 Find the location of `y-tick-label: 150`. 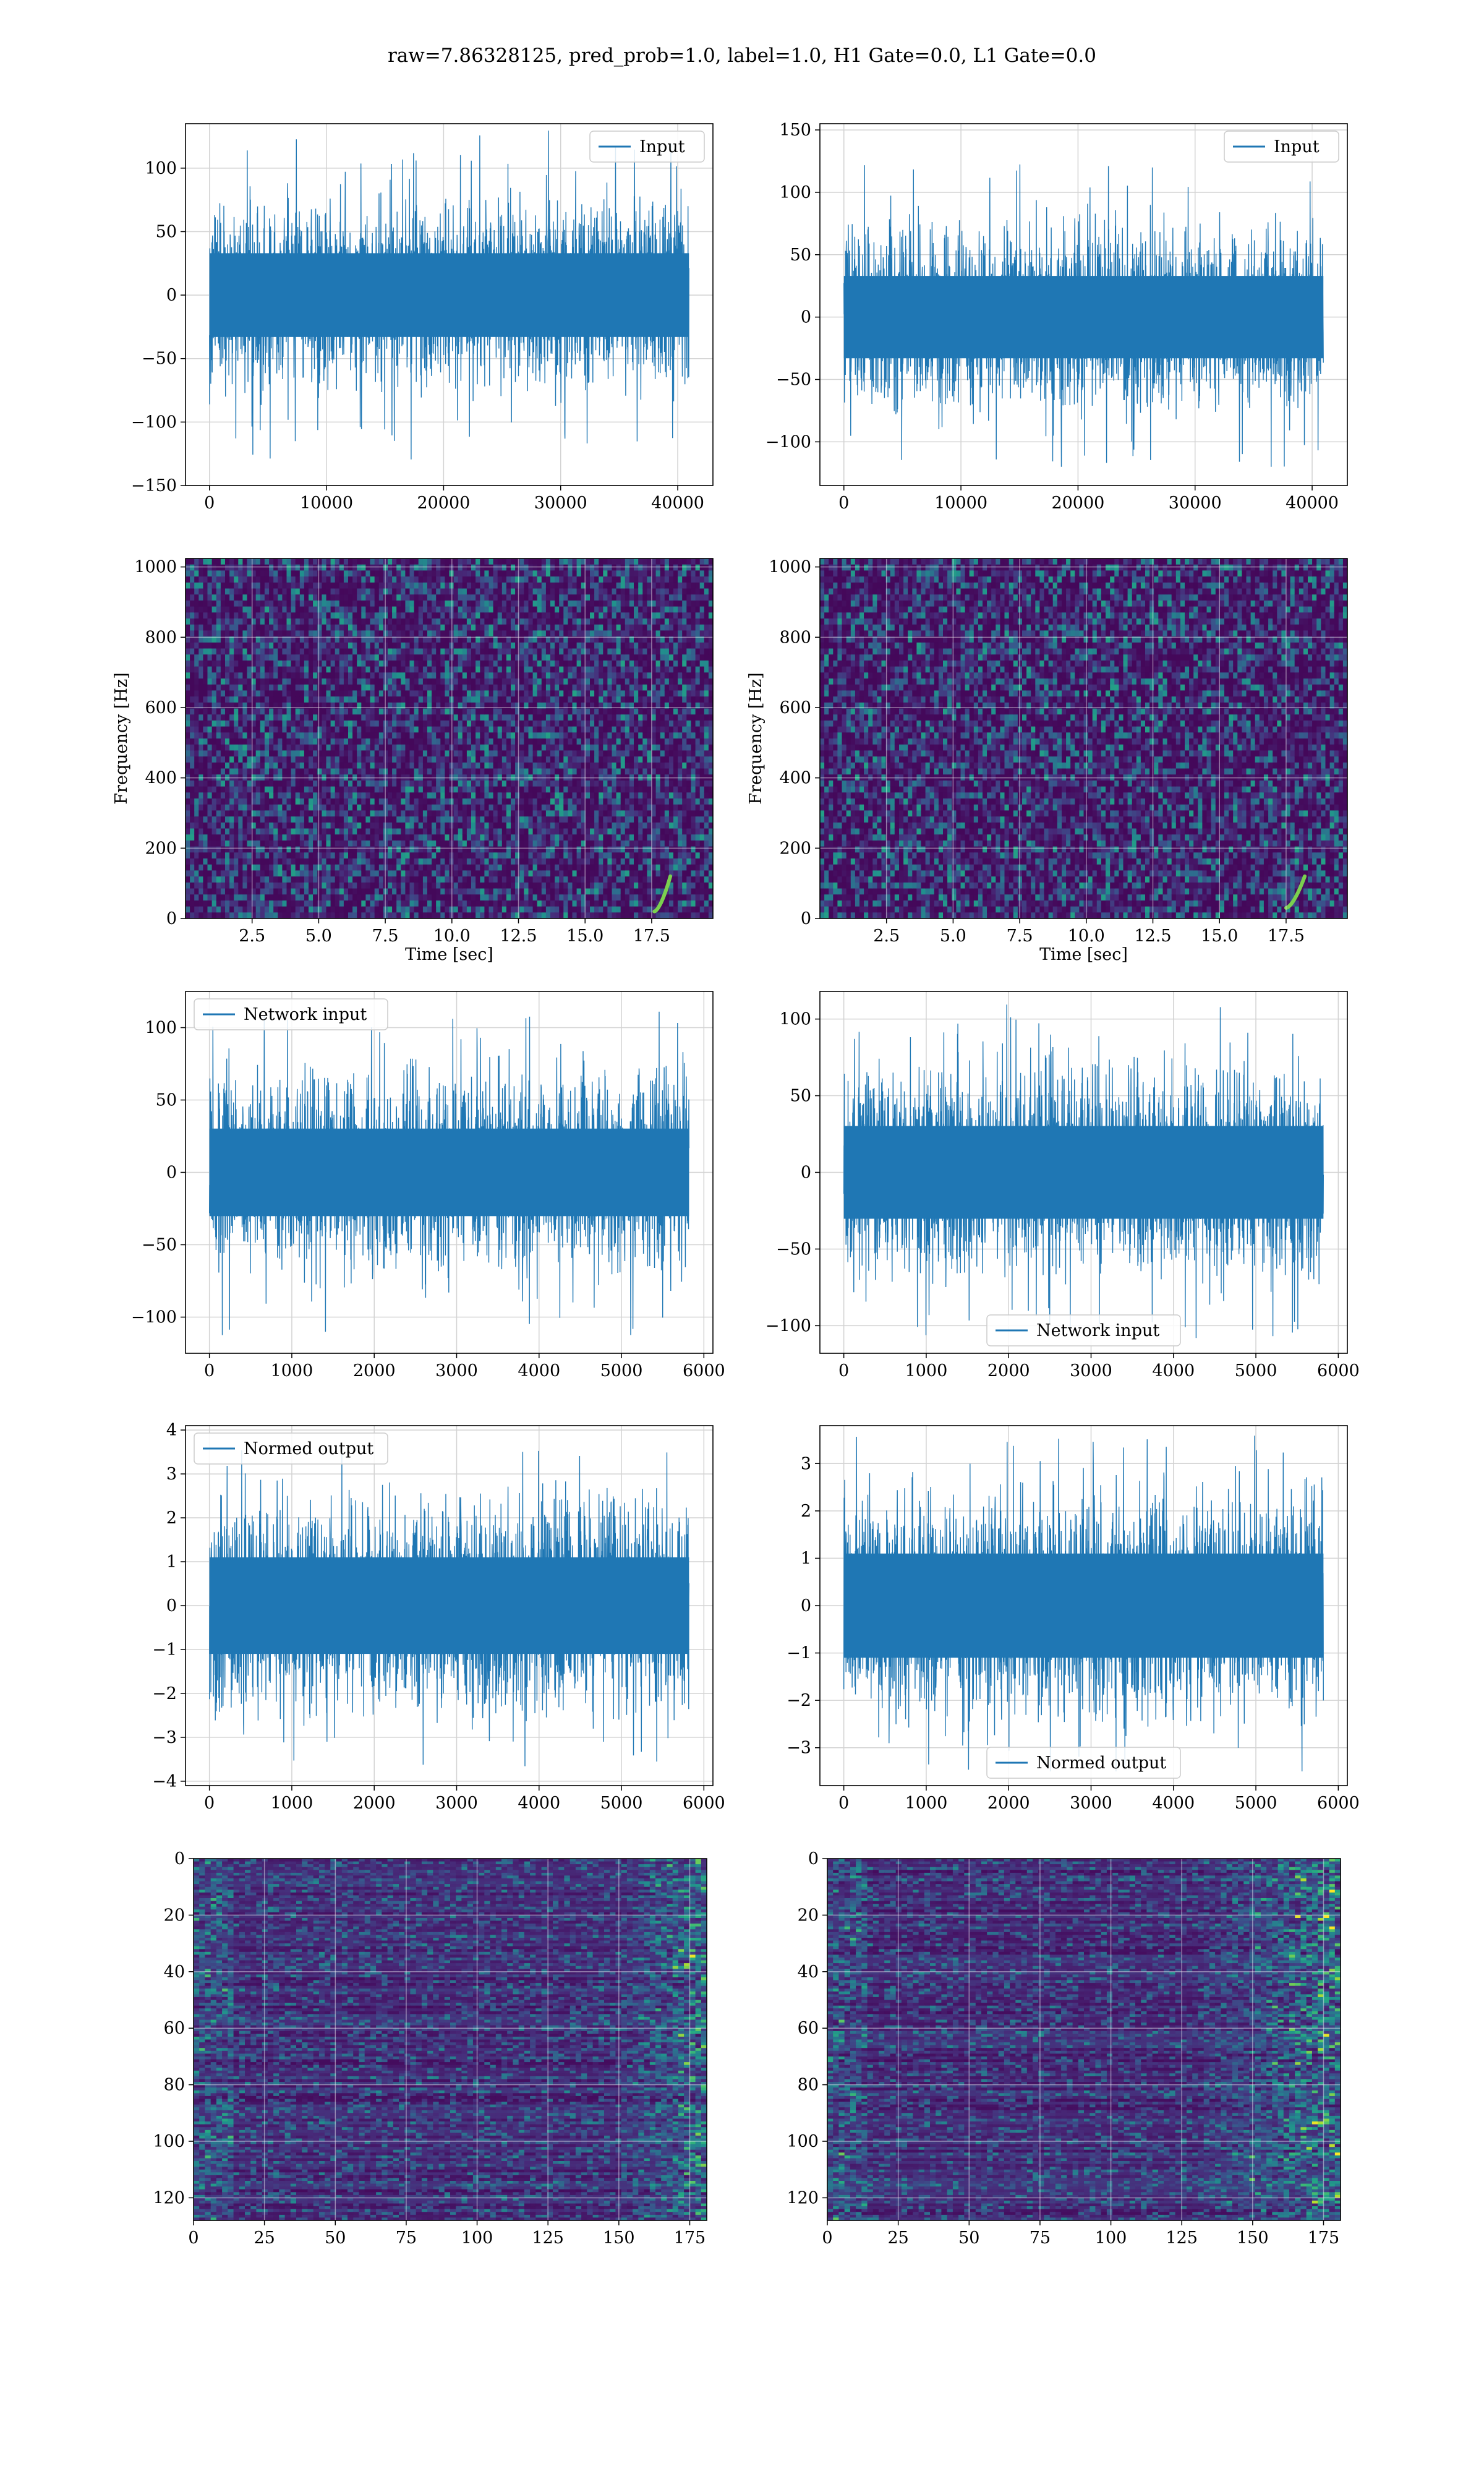

y-tick-label: 150 is located at coordinates (795, 130).